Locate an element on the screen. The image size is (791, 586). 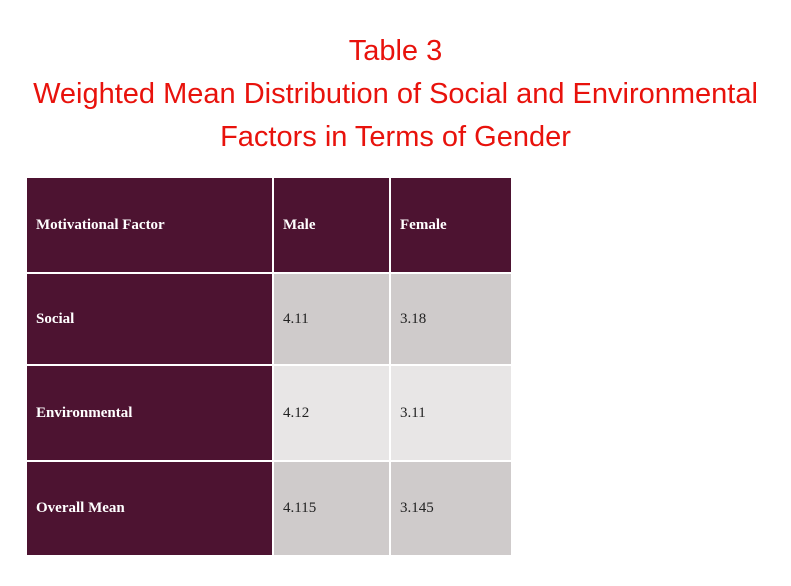
row-label-social: Social is located at coordinates (149, 319).